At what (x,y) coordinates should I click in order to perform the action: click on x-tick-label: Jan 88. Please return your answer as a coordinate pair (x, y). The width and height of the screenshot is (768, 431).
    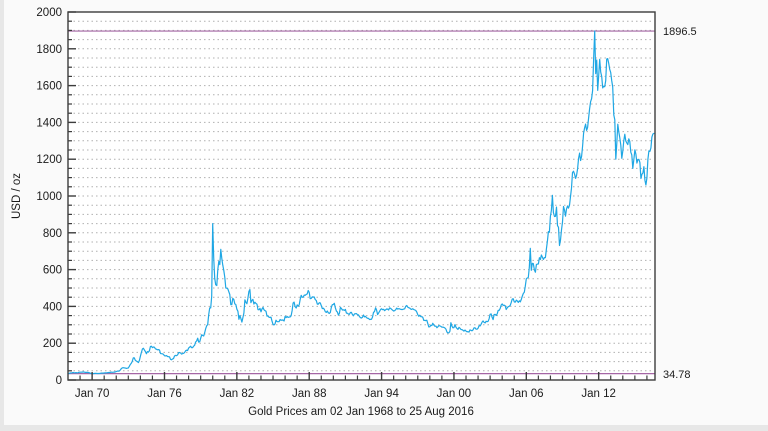
    Looking at the image, I should click on (309, 394).